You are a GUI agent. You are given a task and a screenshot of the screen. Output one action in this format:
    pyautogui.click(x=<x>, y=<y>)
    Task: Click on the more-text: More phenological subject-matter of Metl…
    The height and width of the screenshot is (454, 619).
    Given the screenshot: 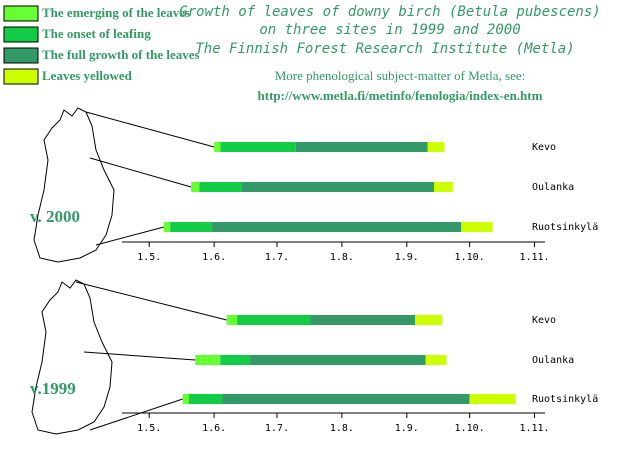 What is the action you would take?
    pyautogui.click(x=400, y=75)
    